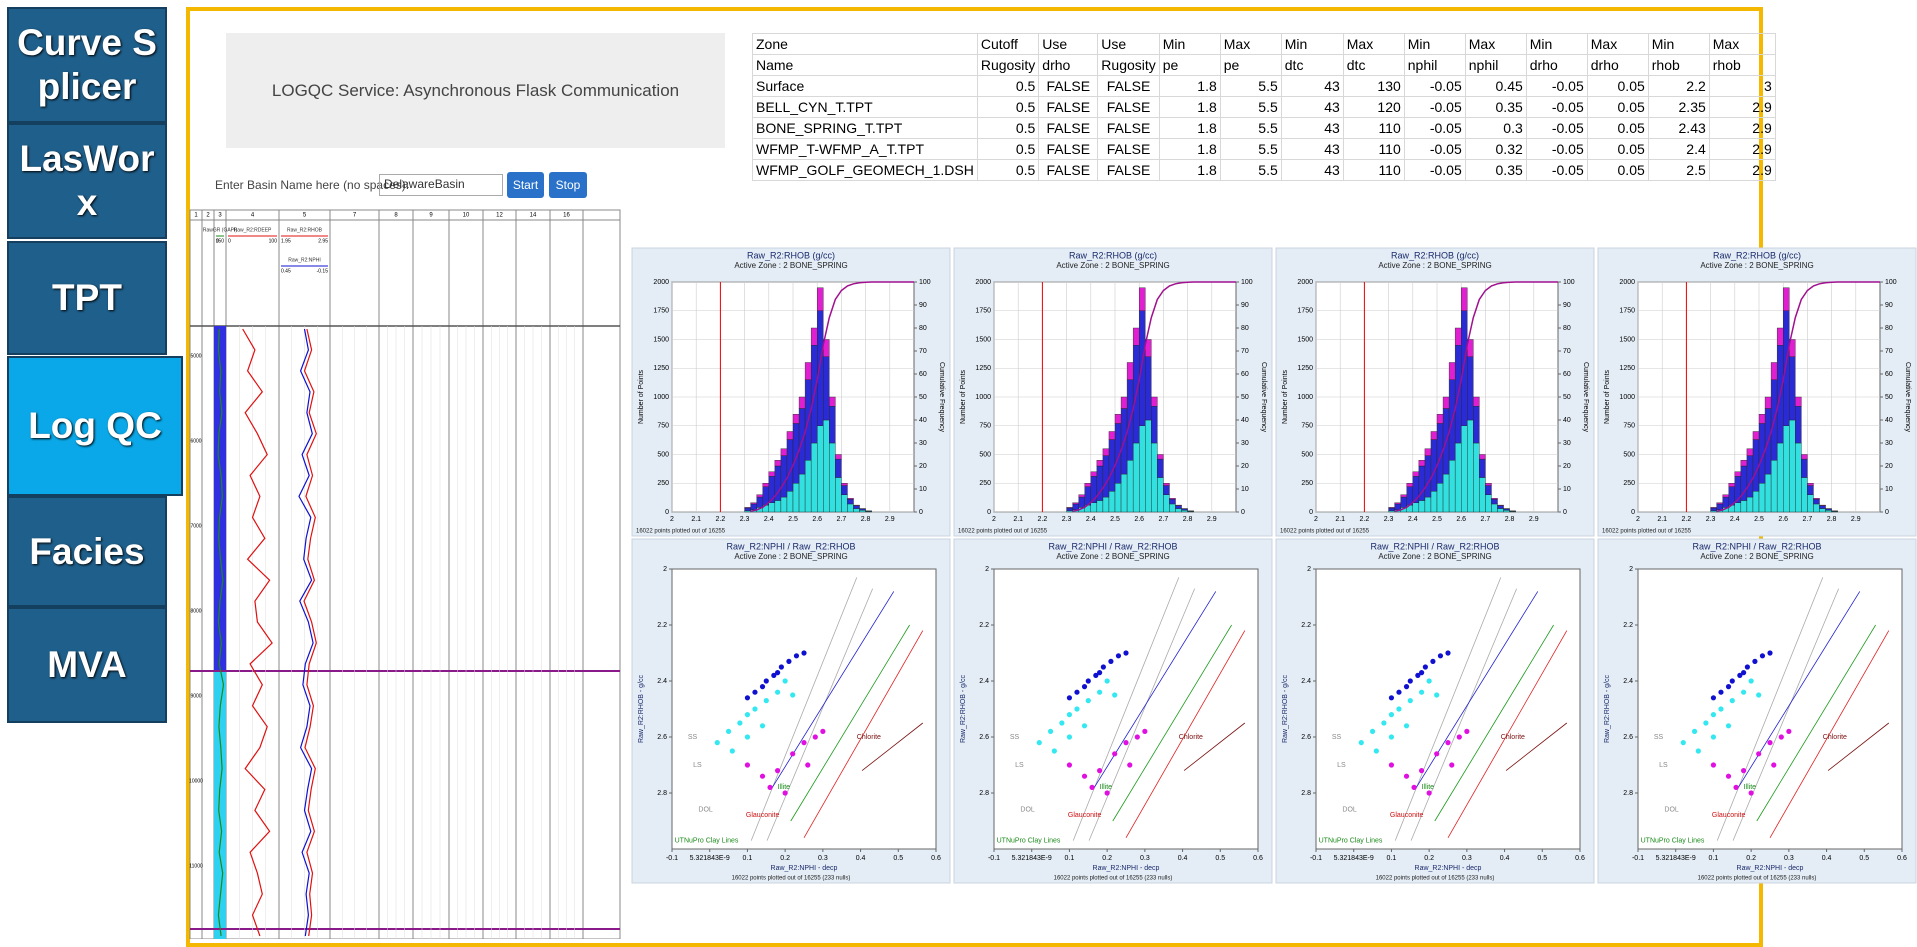 Image resolution: width=1917 pixels, height=947 pixels. I want to click on start-button: Start, so click(525, 185).